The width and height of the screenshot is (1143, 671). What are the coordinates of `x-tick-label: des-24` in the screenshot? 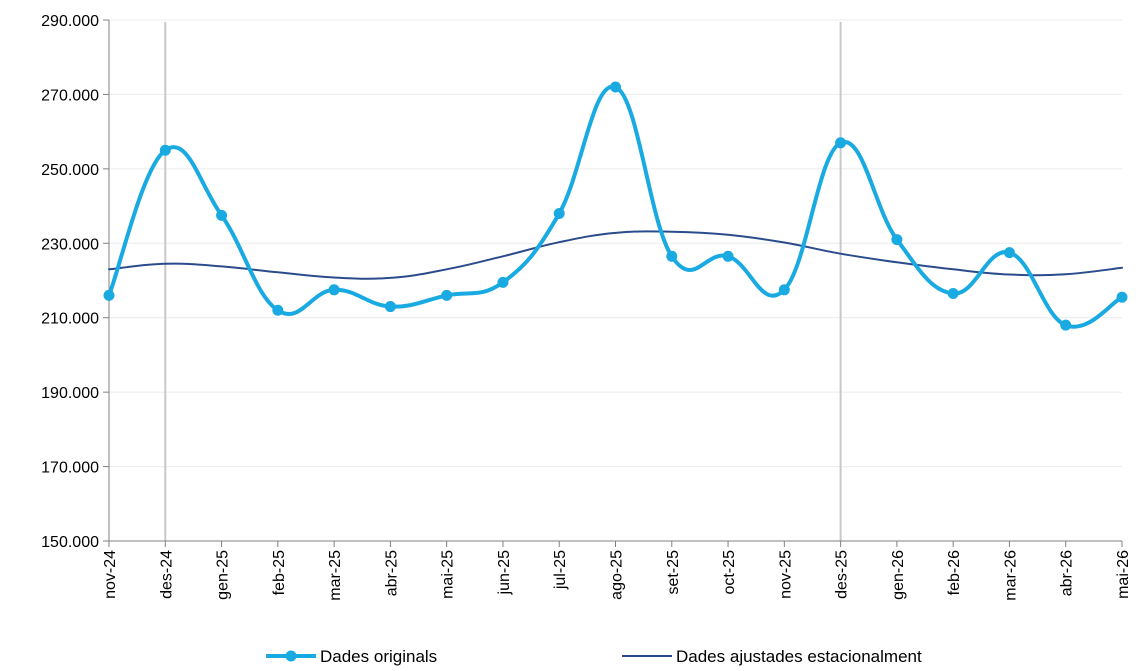 It's located at (166, 574).